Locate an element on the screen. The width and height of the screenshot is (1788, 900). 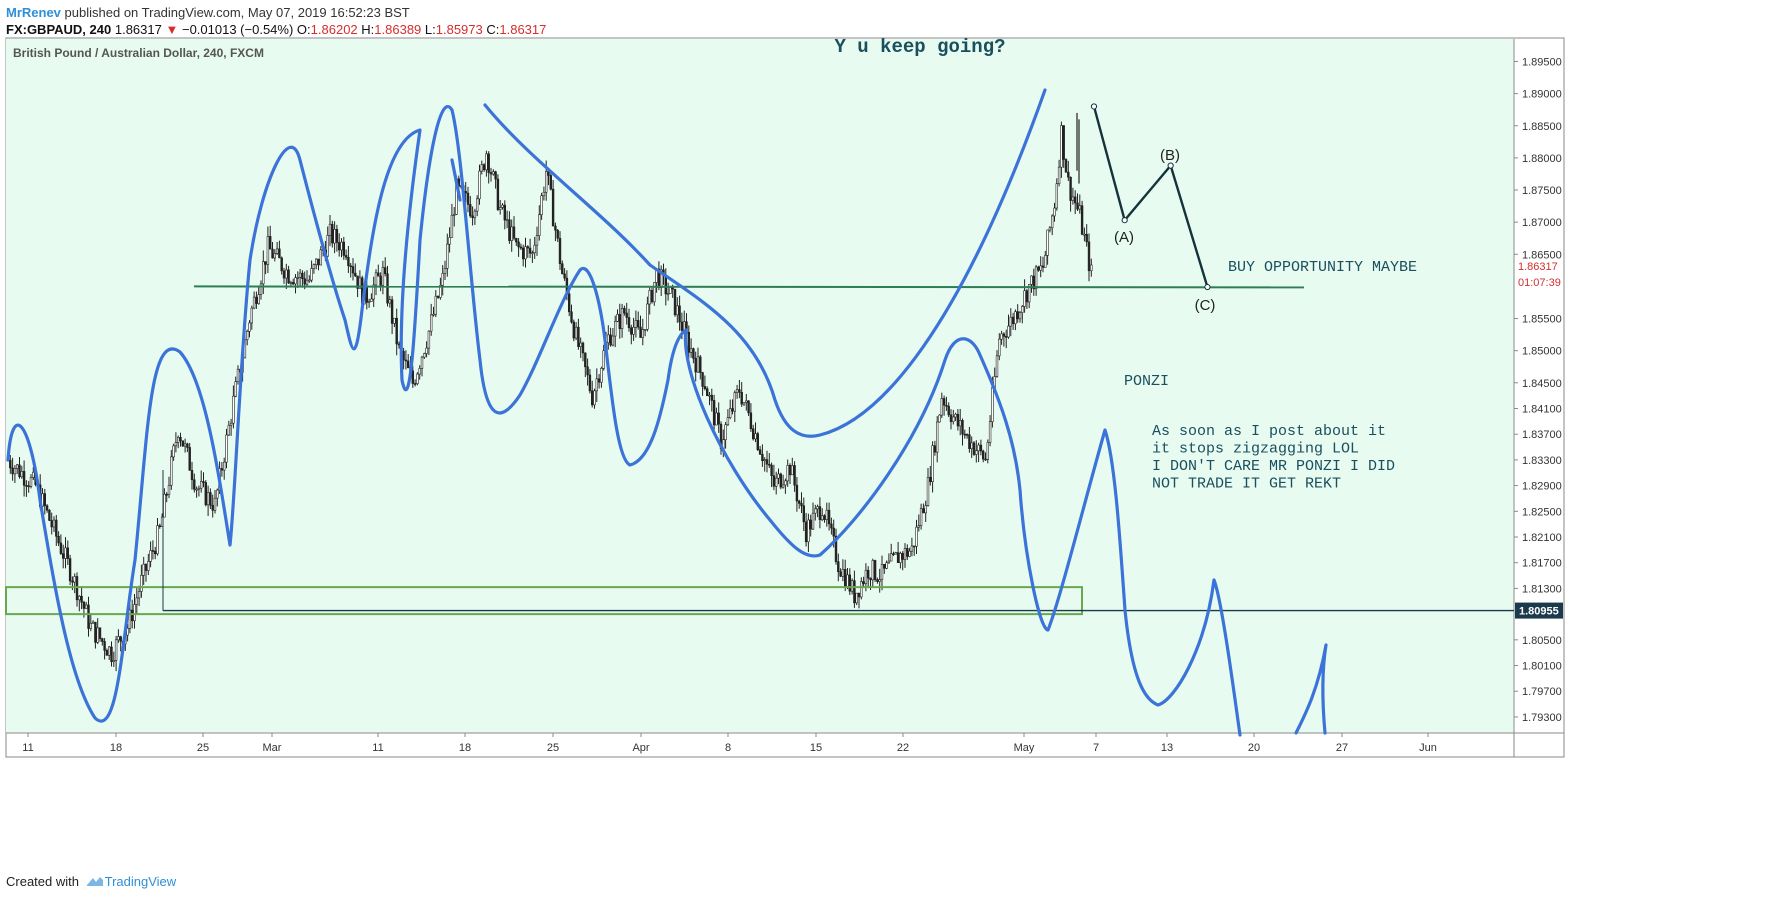
annotation-note-line: I DON'T CARE MR PONZI I DID is located at coordinates (1273, 466).